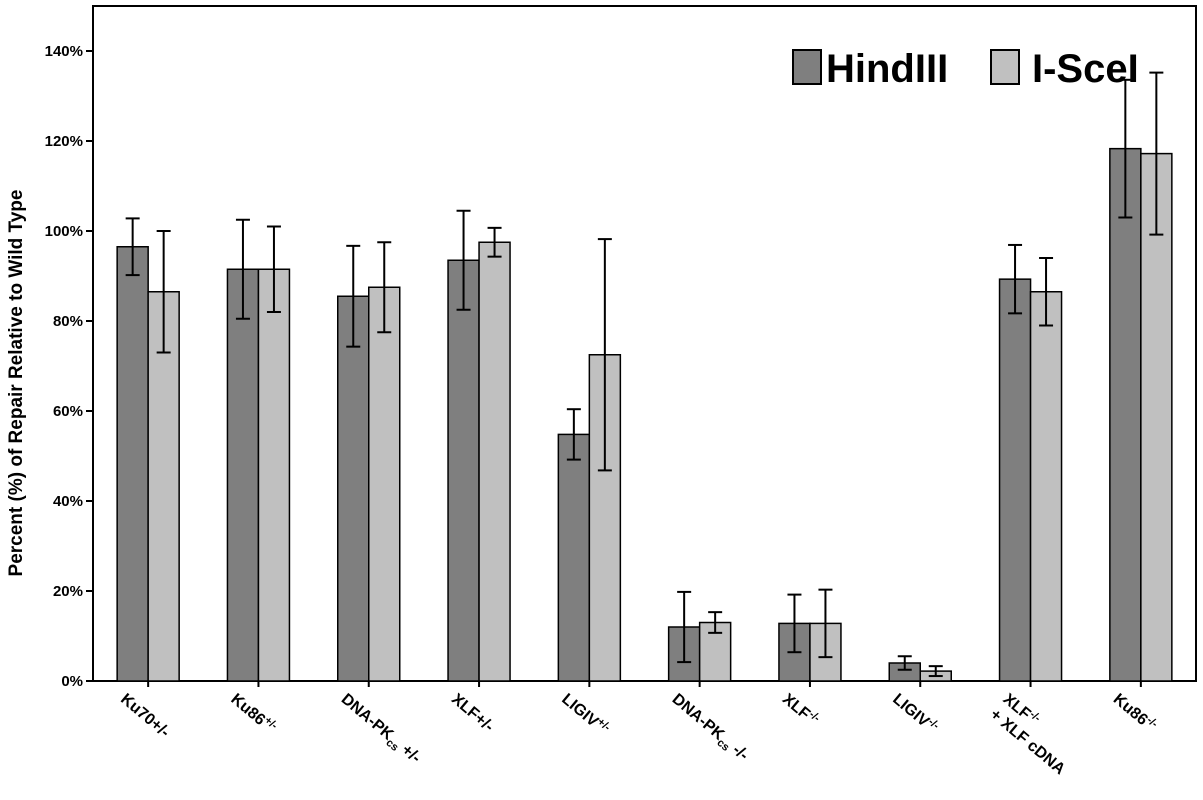 The width and height of the screenshot is (1203, 800). What do you see at coordinates (68, 591) in the screenshot?
I see `y-tick-label: 20%` at bounding box center [68, 591].